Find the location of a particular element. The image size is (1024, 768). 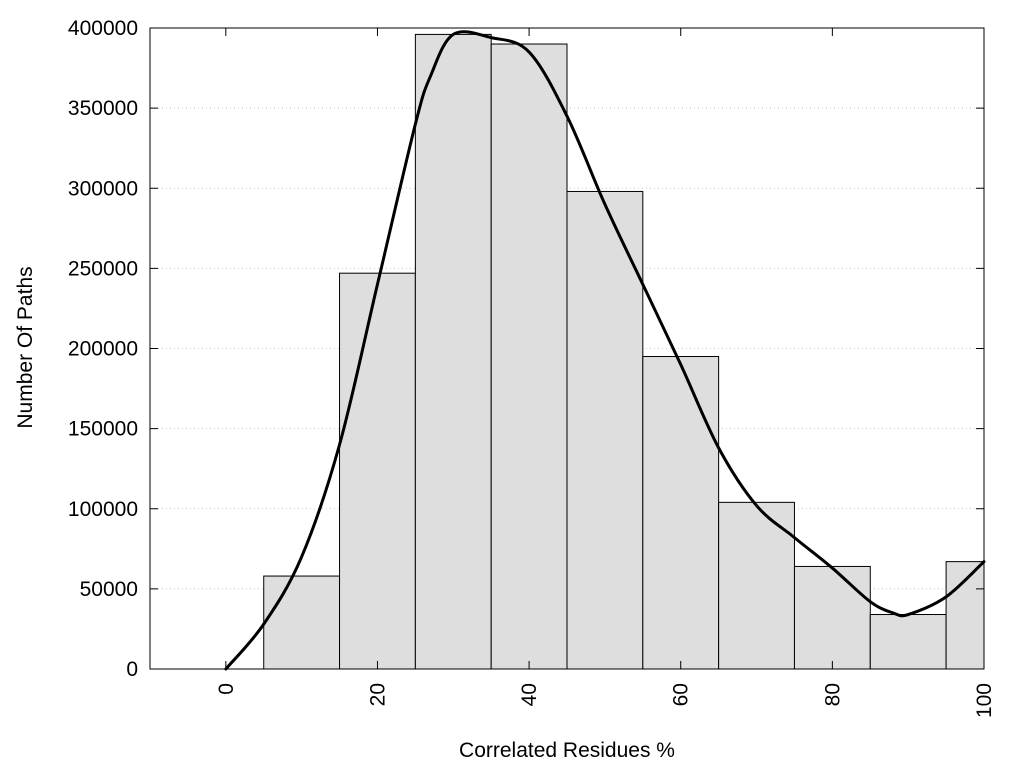

y-tick-label: 0 is located at coordinates (132, 669).